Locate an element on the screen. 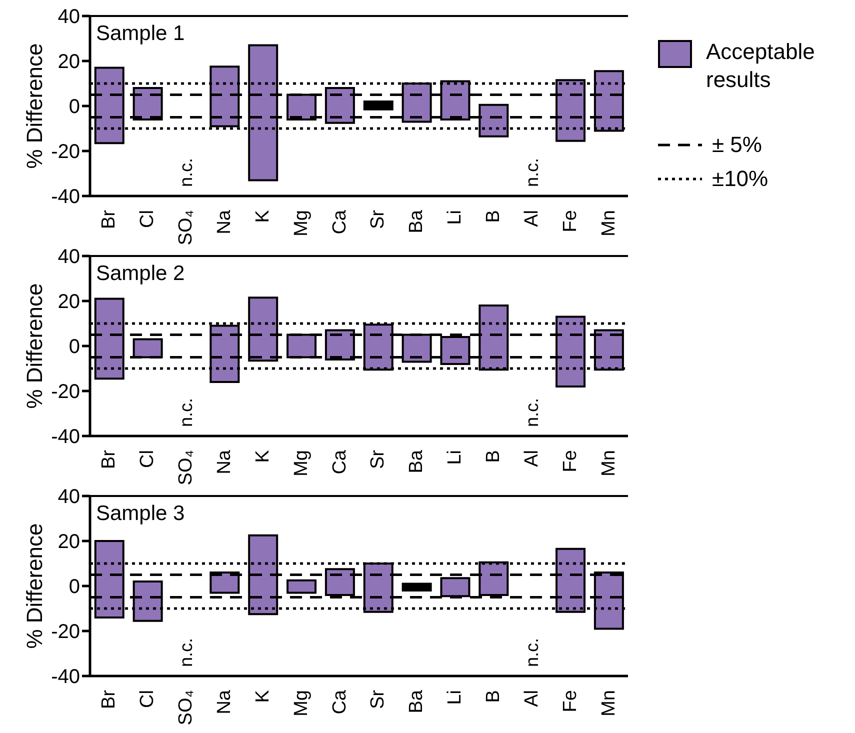 This screenshot has height=733, width=855. legend-label: ± 5% is located at coordinates (737, 145).